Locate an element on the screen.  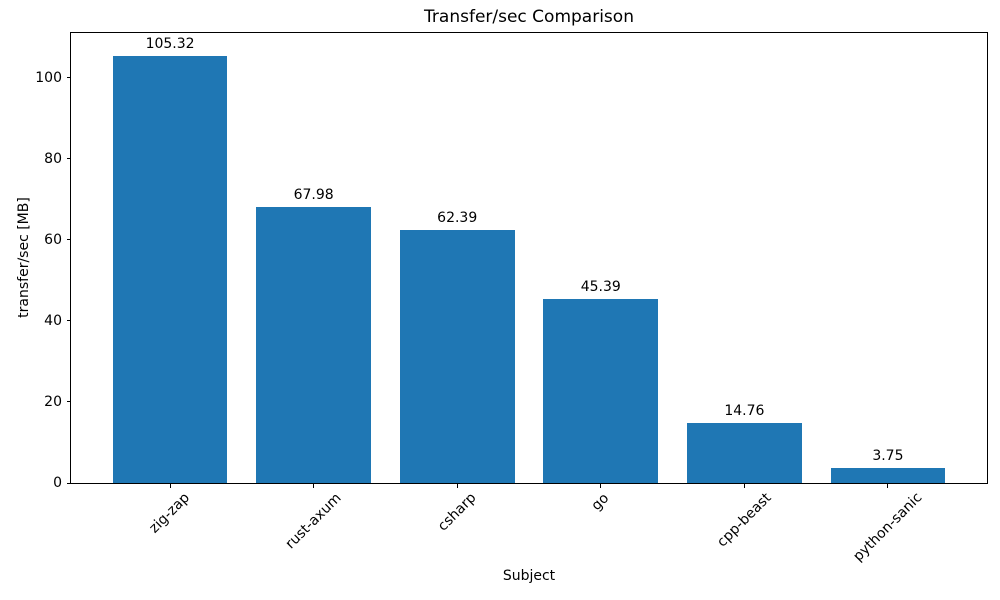
x-axis-label: Subject is located at coordinates (529, 576).